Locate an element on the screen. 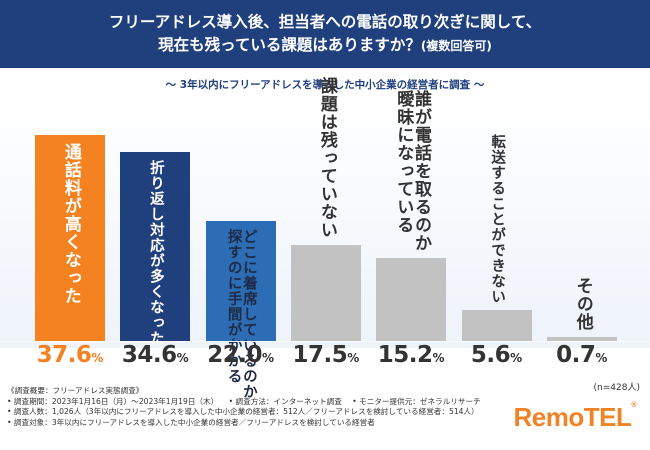 The width and height of the screenshot is (650, 450). logo-registered-mark: ® is located at coordinates (633, 405).